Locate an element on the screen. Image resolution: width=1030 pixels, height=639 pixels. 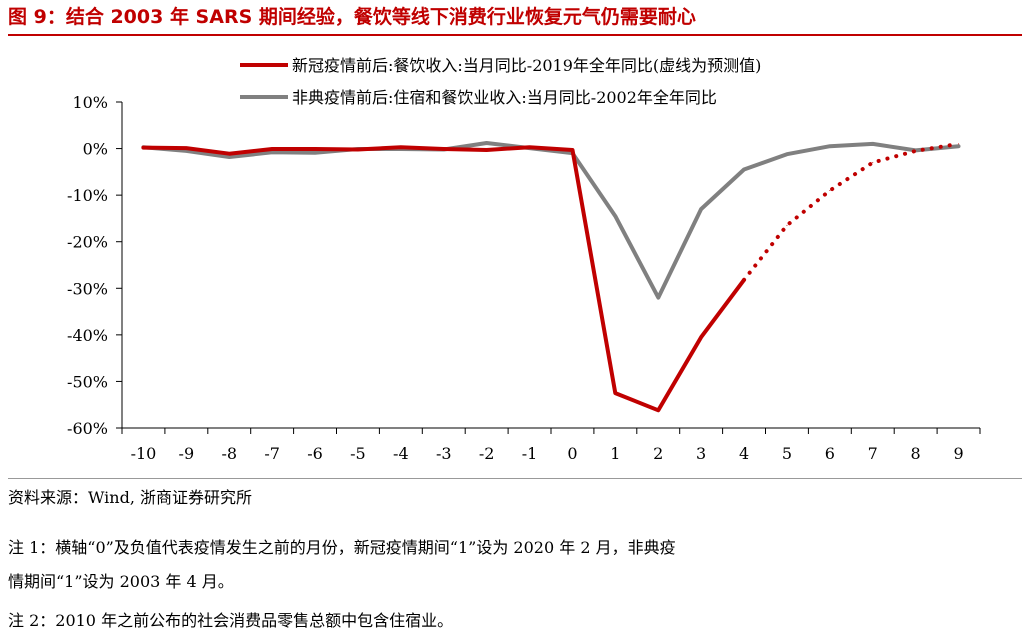
x-tick-label: 4 is located at coordinates (744, 453).